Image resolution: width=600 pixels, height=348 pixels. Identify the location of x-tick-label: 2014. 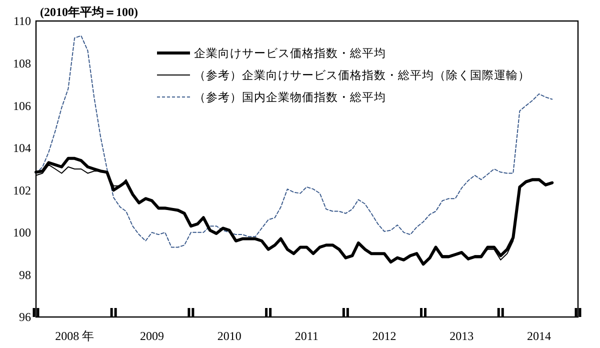
(539, 336).